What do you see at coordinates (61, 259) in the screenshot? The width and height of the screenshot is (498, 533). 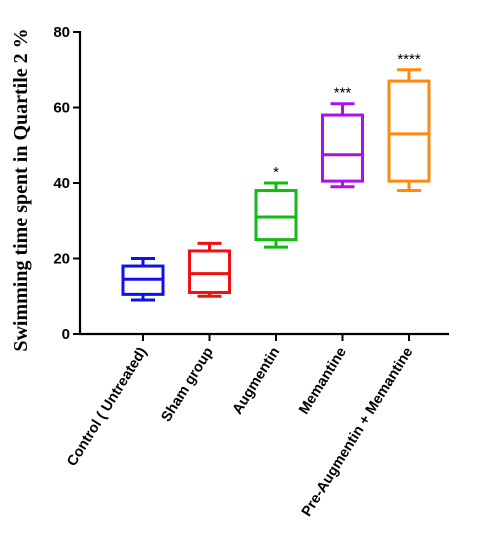 I see `y-tick-label: 20` at bounding box center [61, 259].